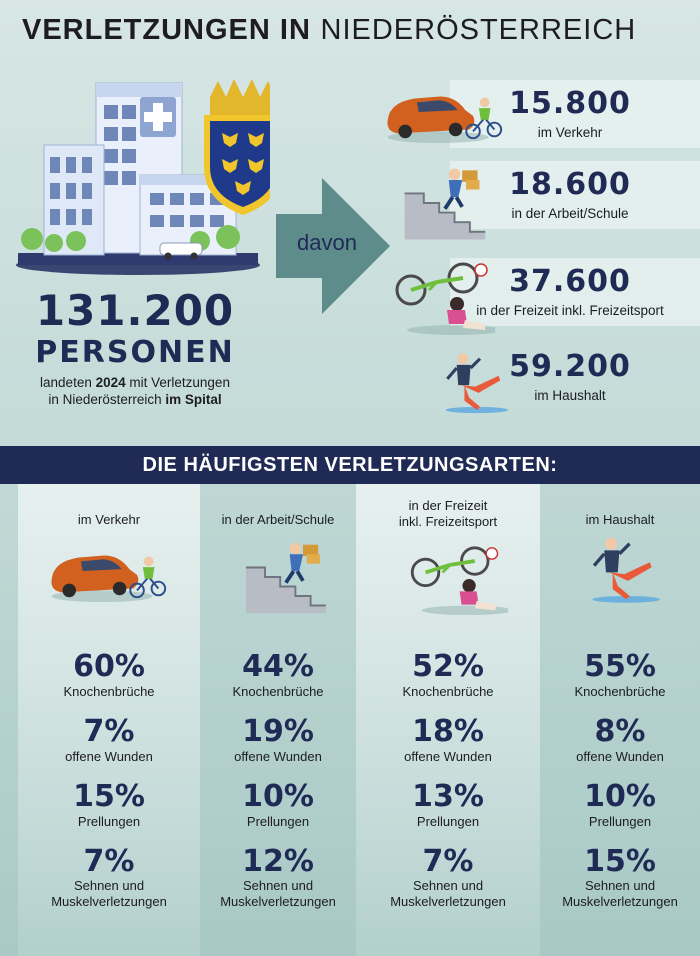 Image resolution: width=700 pixels, height=956 pixels. I want to click on column-heading-line: in der Freizeit, so click(448, 505).